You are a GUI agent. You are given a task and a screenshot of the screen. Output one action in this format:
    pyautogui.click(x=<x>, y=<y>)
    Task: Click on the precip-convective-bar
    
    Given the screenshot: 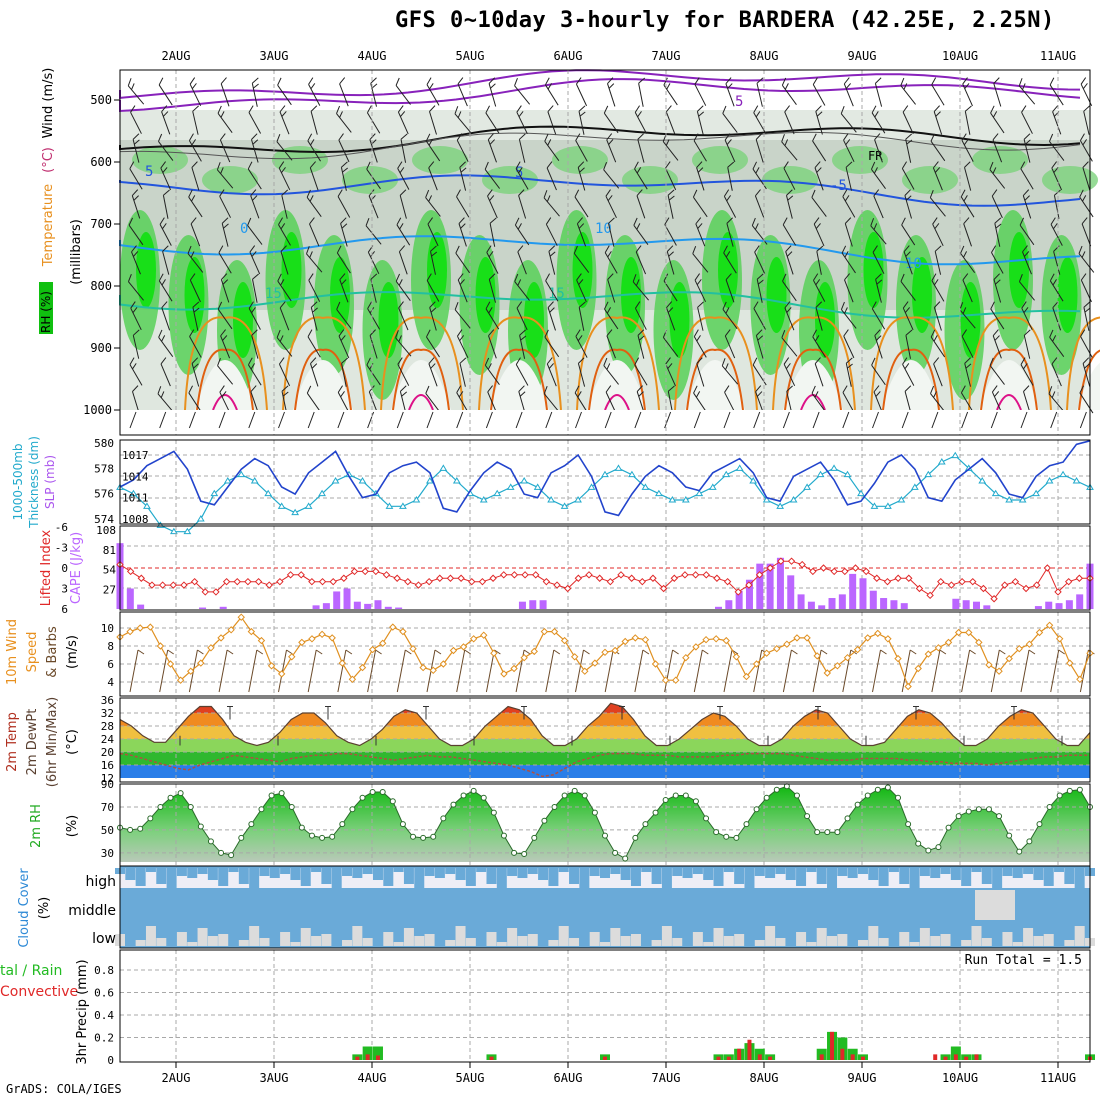 What is the action you would take?
    pyautogui.click(x=377, y=1057)
    